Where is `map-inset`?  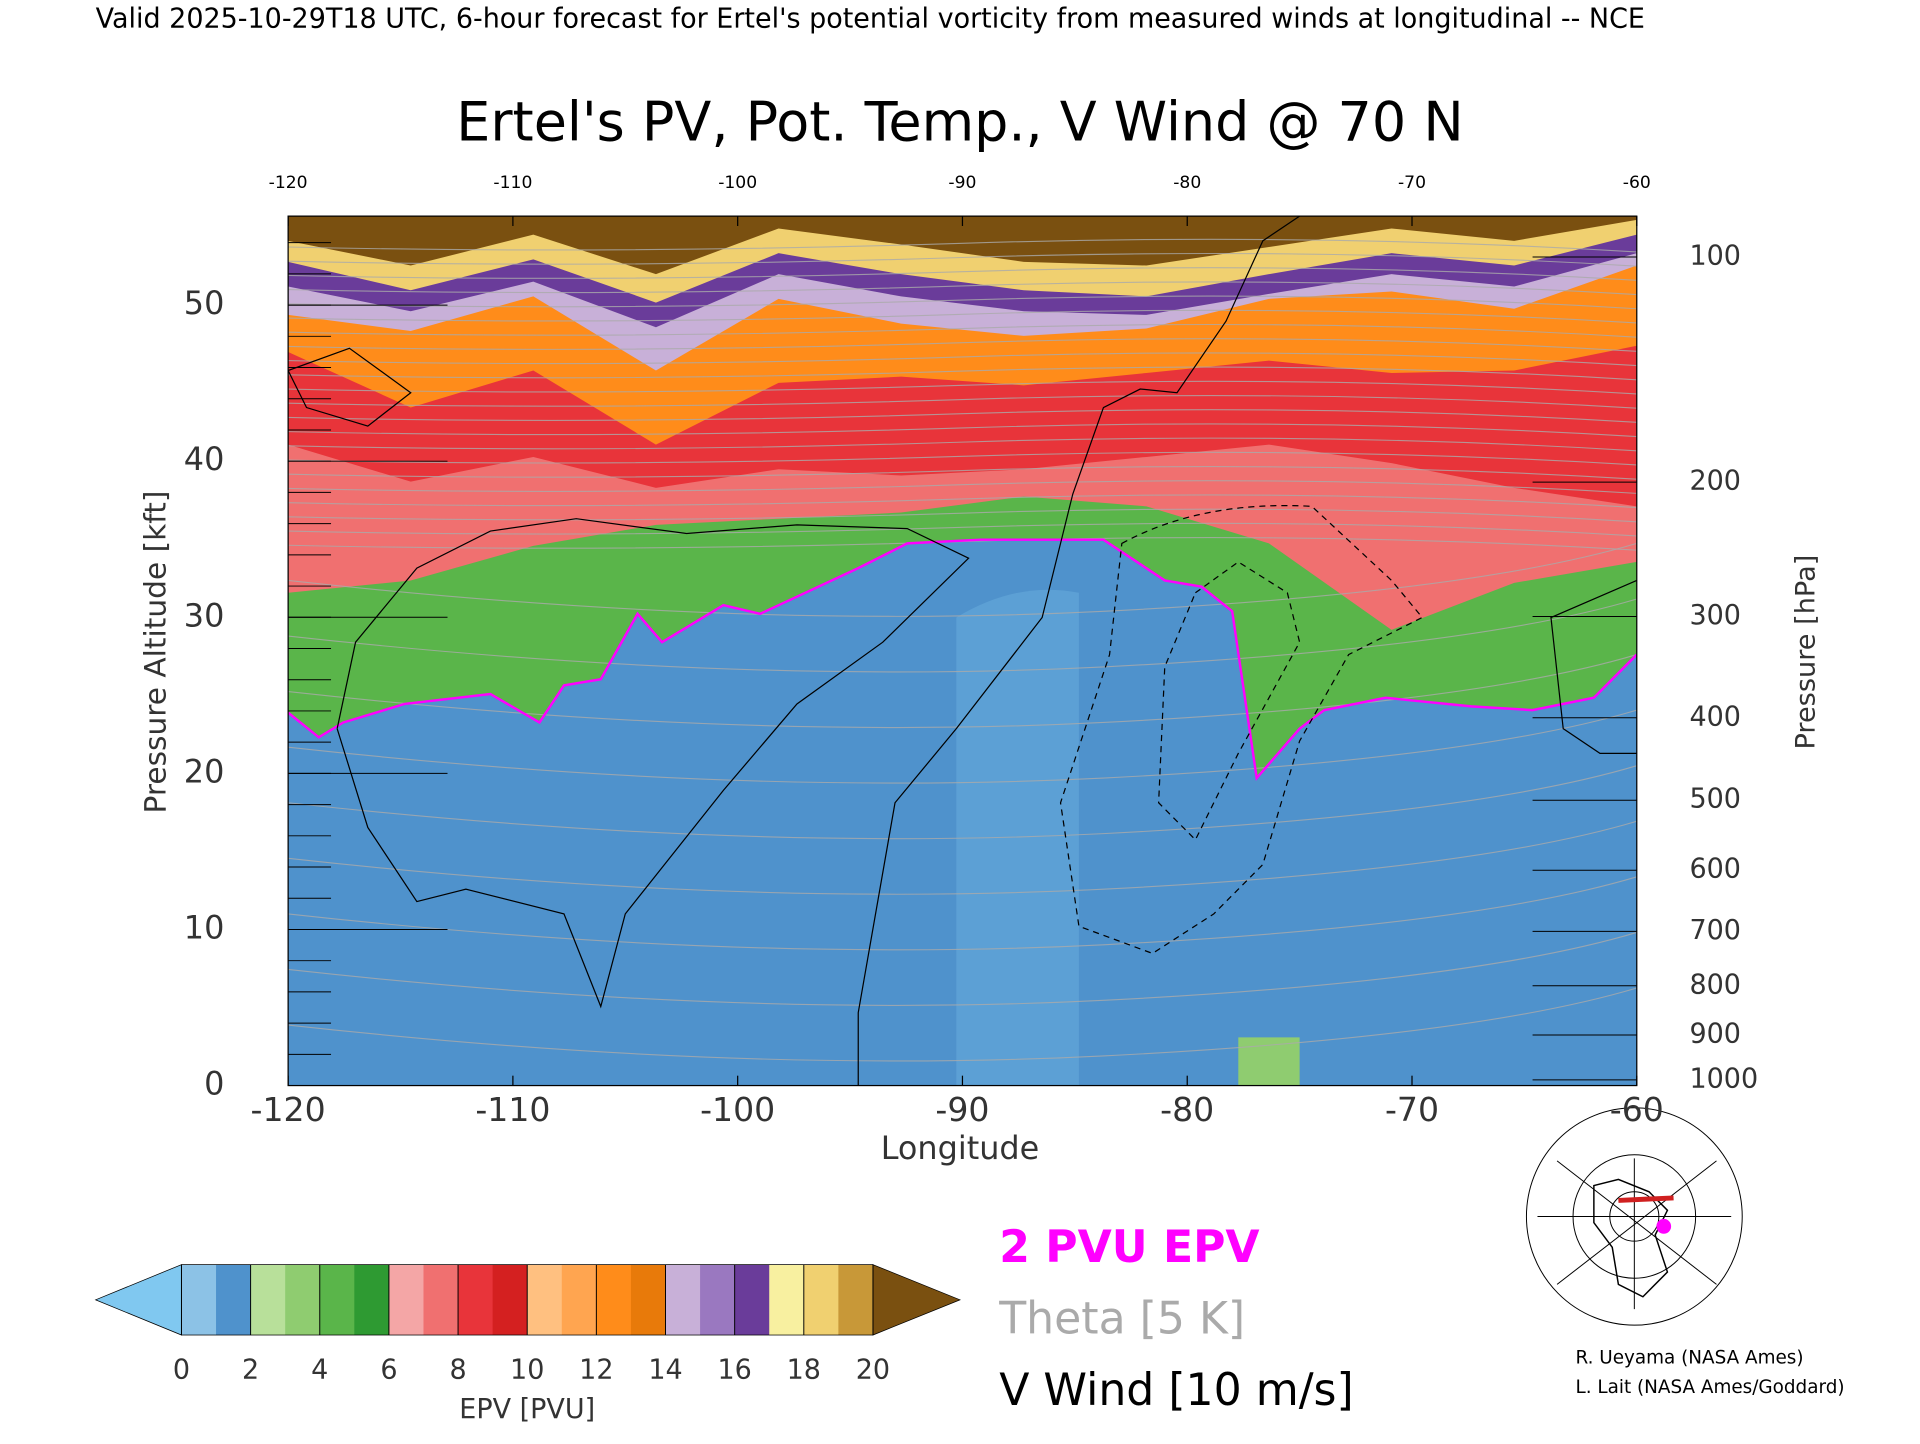 map-inset is located at coordinates (1634, 1216).